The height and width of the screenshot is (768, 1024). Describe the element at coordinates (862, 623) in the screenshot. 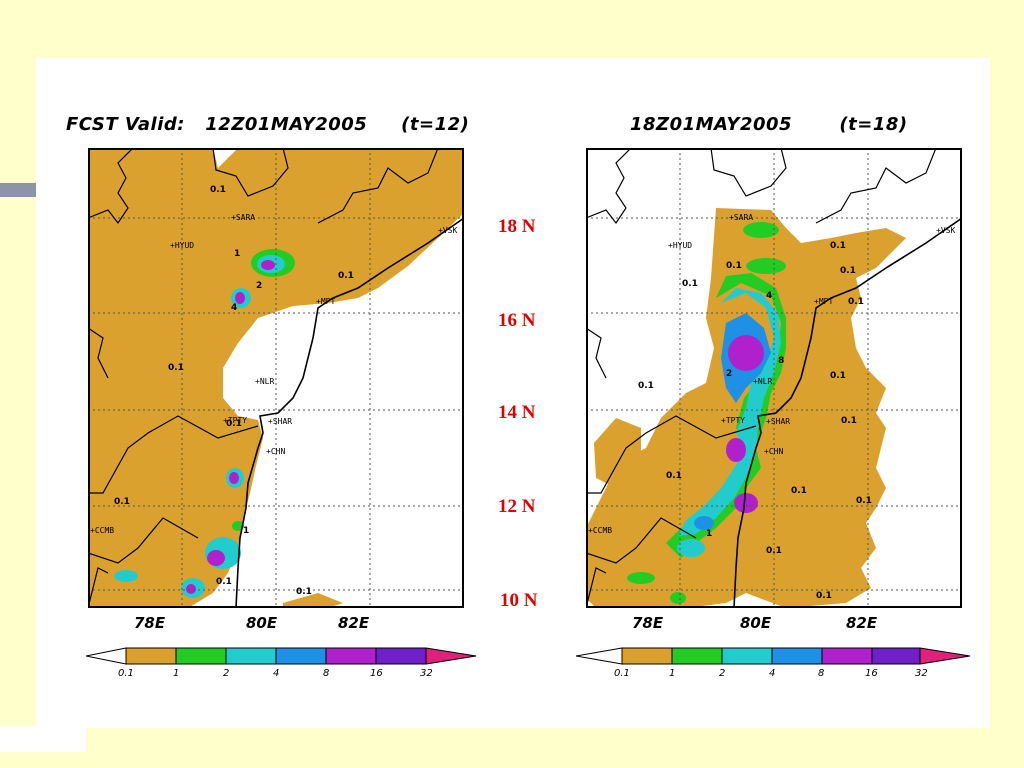

I see `right-tick-82e: 82E` at that location.